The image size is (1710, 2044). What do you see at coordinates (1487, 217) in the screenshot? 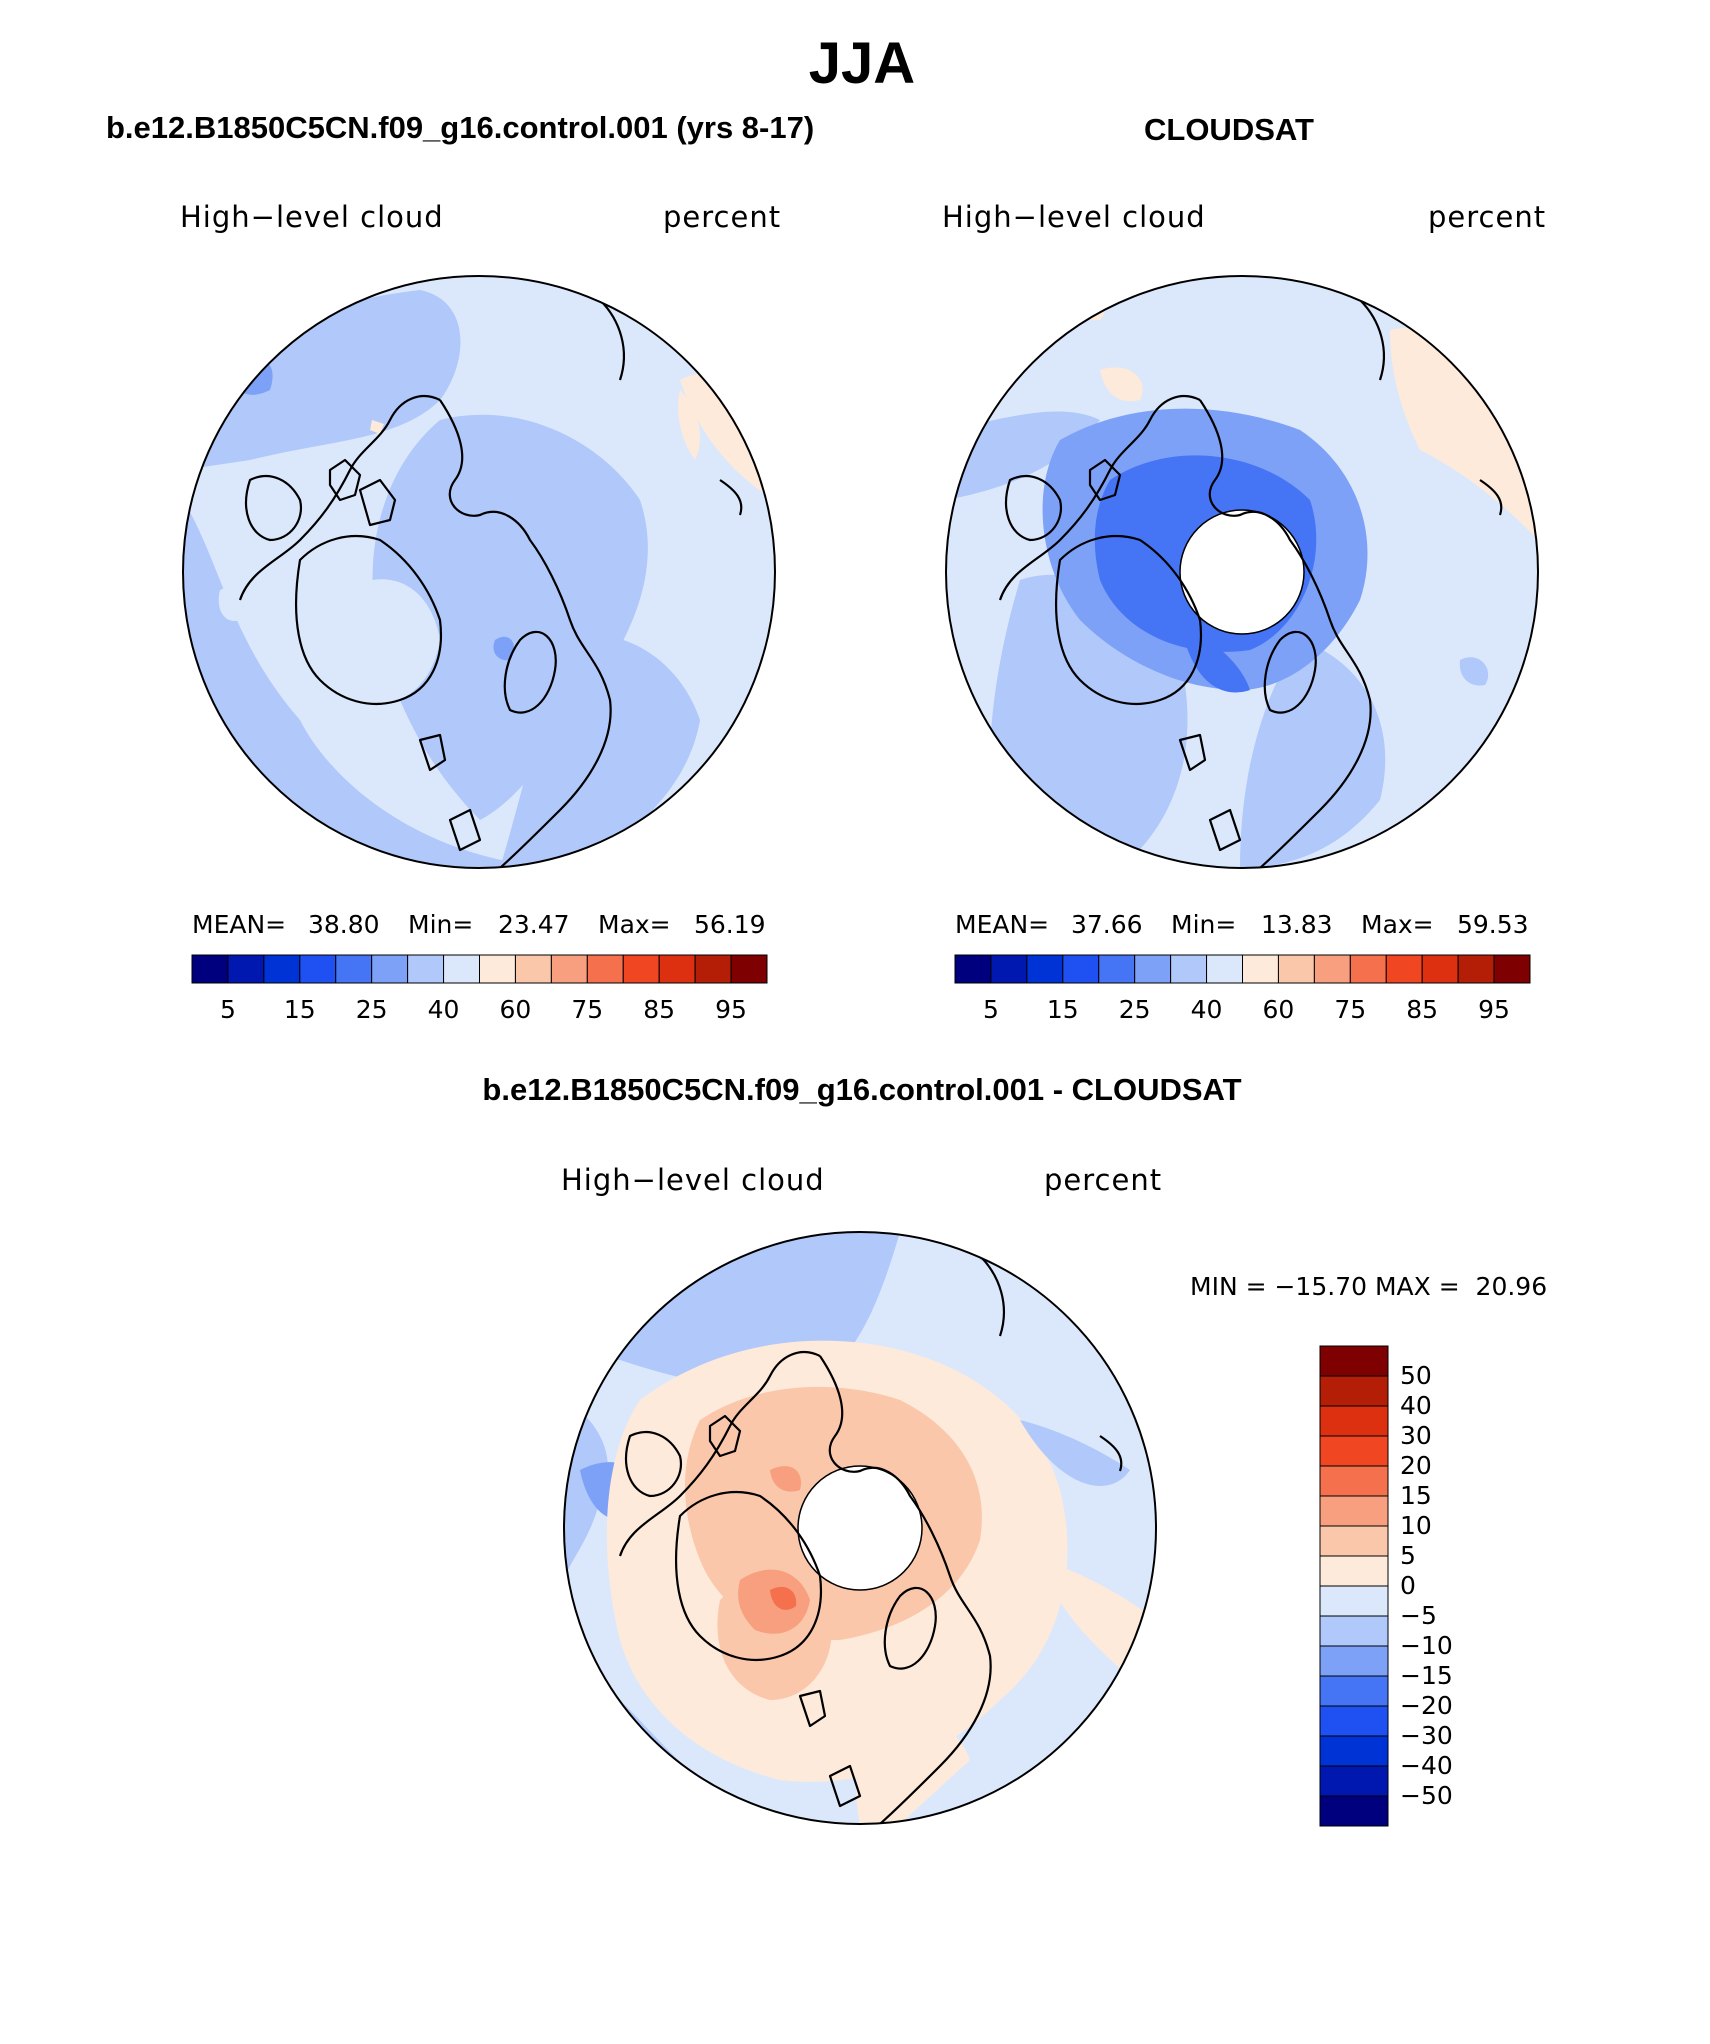
I see `obs-units-label: percent` at bounding box center [1487, 217].